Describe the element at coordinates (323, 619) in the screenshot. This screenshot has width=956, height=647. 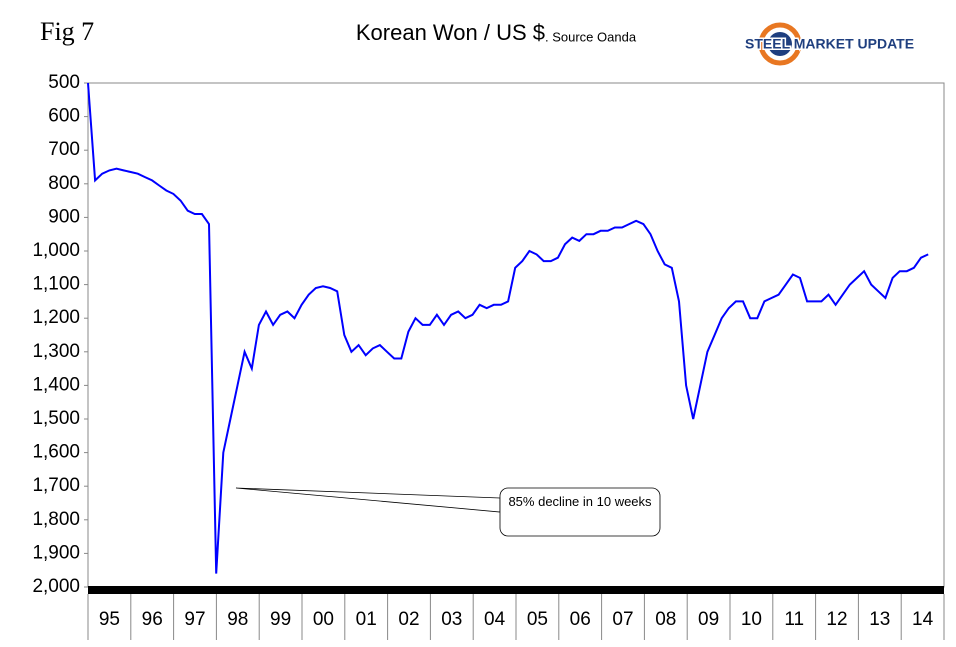
I see `x-tick-label: 00` at that location.